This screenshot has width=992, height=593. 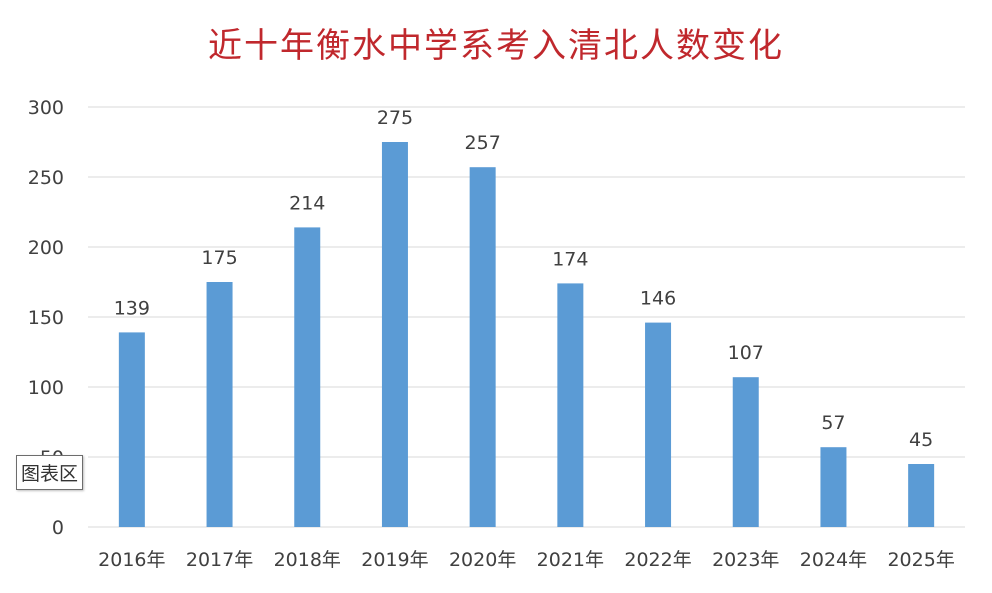 I want to click on x-tick-label: 2017年, so click(x=219, y=560).